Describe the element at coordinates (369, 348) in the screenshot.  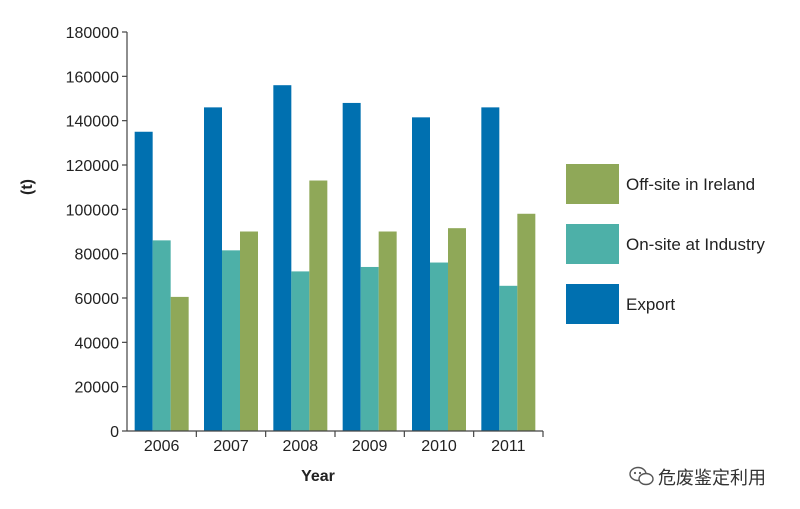
I see `bar-on-site-at-industry-2009` at that location.